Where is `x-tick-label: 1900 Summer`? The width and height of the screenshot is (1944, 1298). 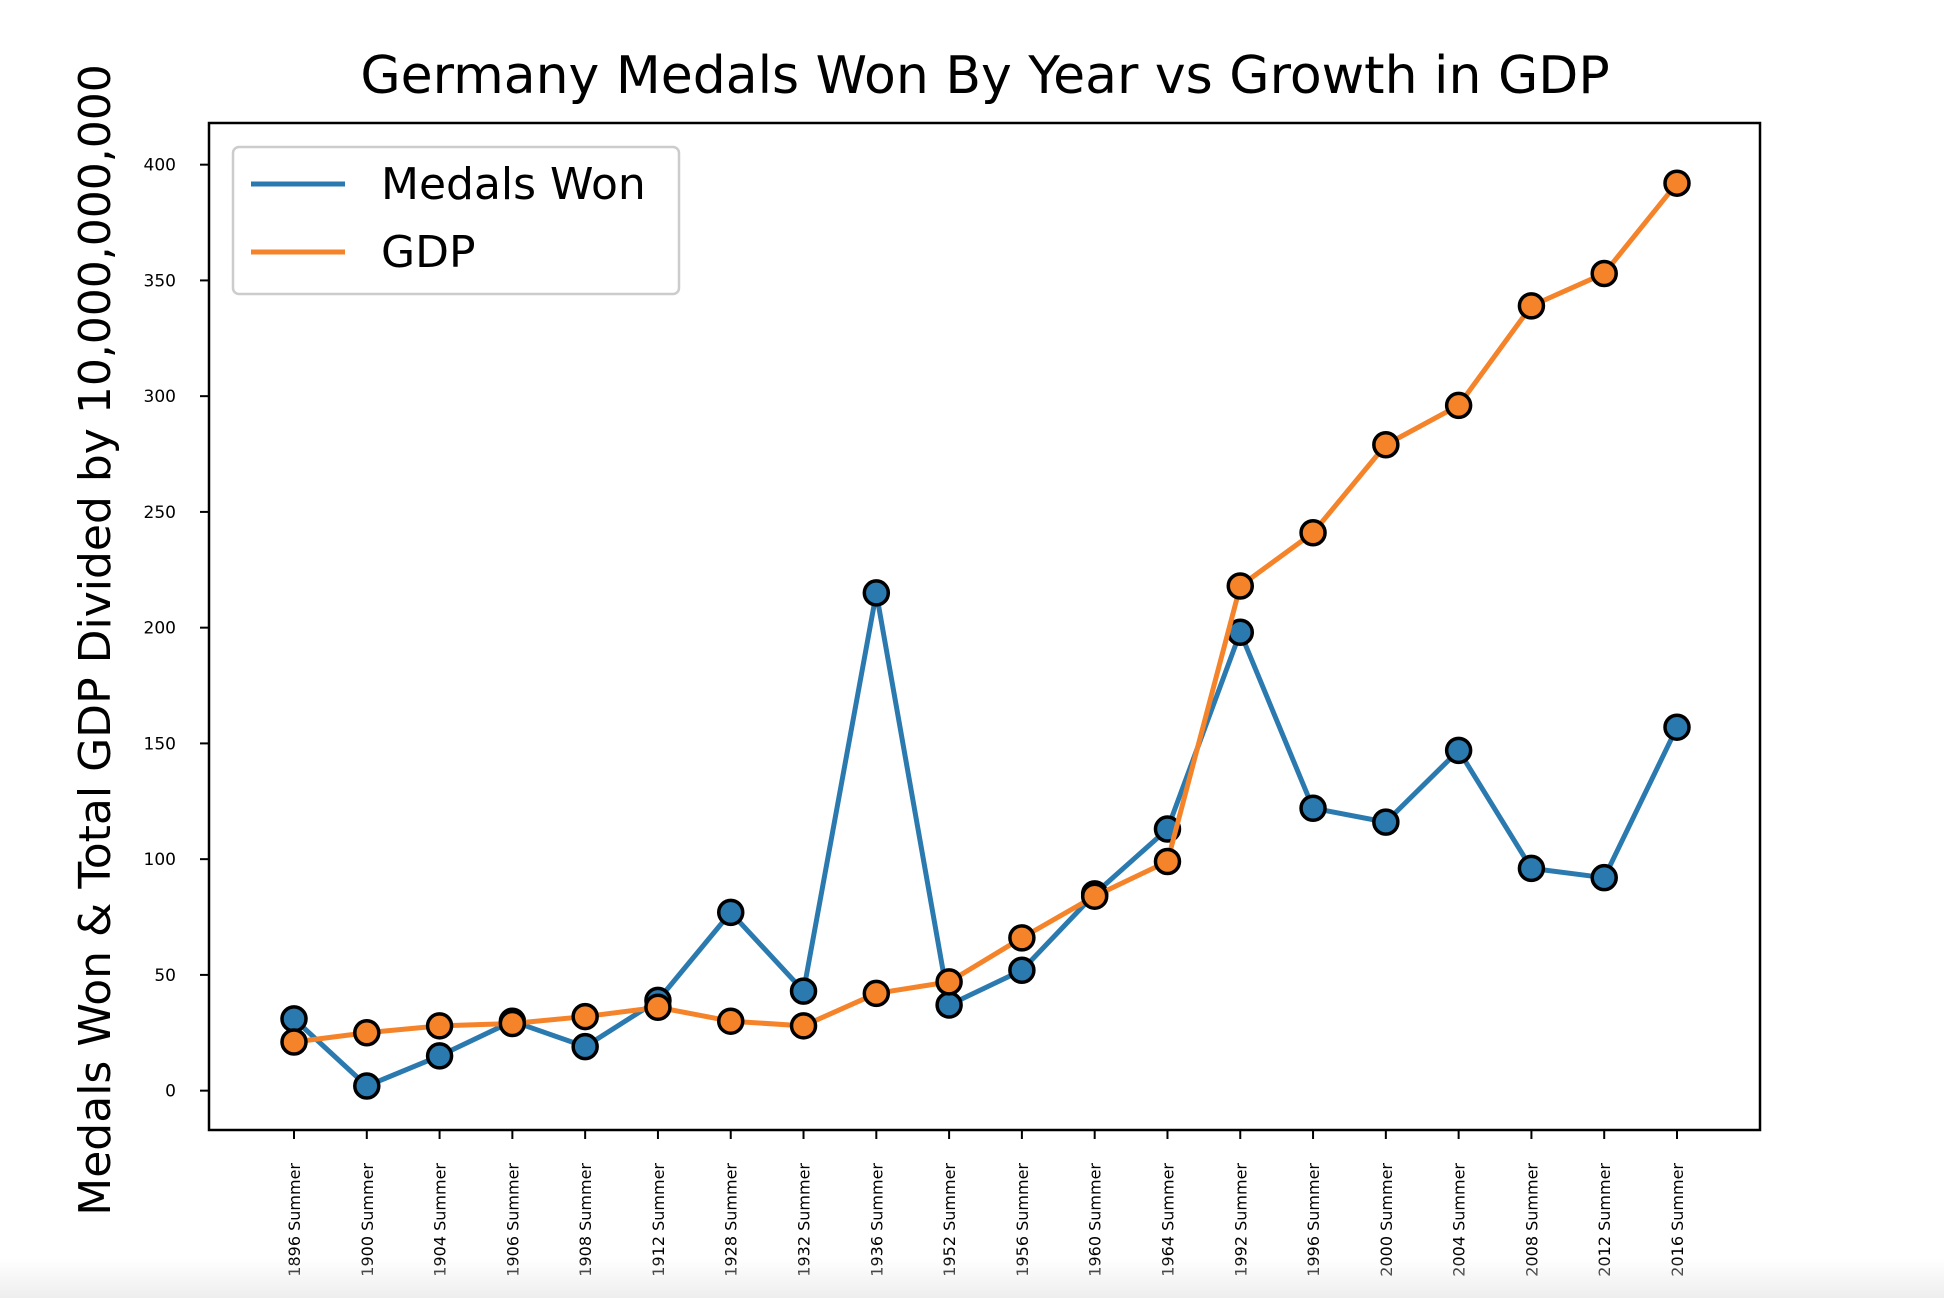
x-tick-label: 1900 Summer is located at coordinates (367, 1220).